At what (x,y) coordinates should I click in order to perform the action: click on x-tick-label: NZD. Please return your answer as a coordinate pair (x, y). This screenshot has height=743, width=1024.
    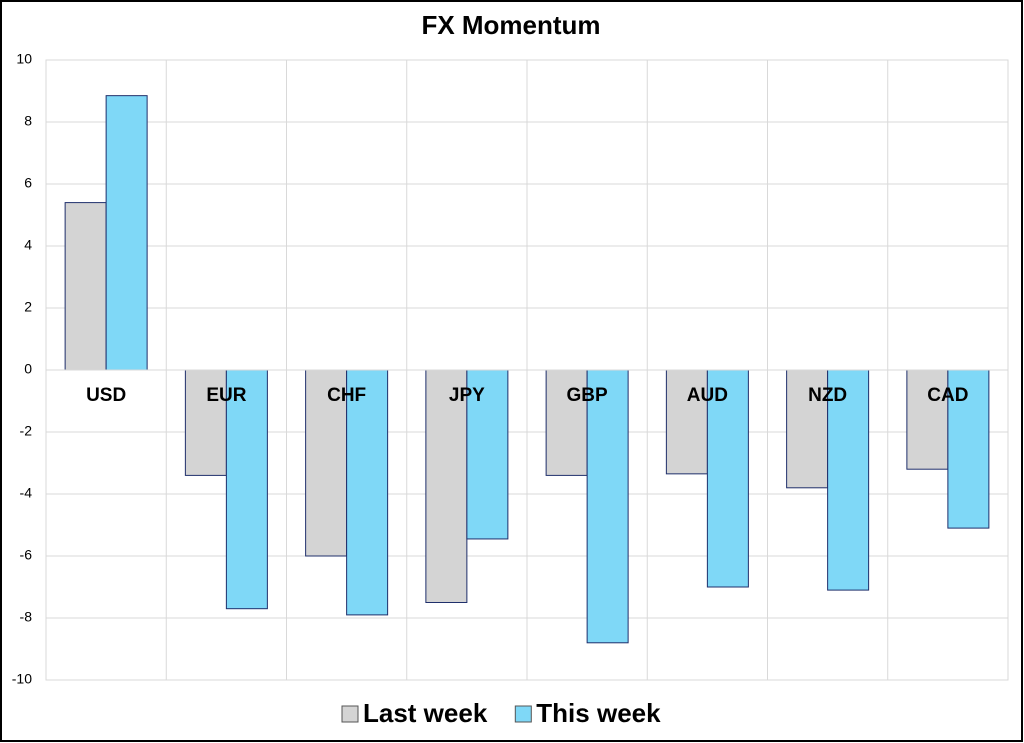
    Looking at the image, I should click on (827, 395).